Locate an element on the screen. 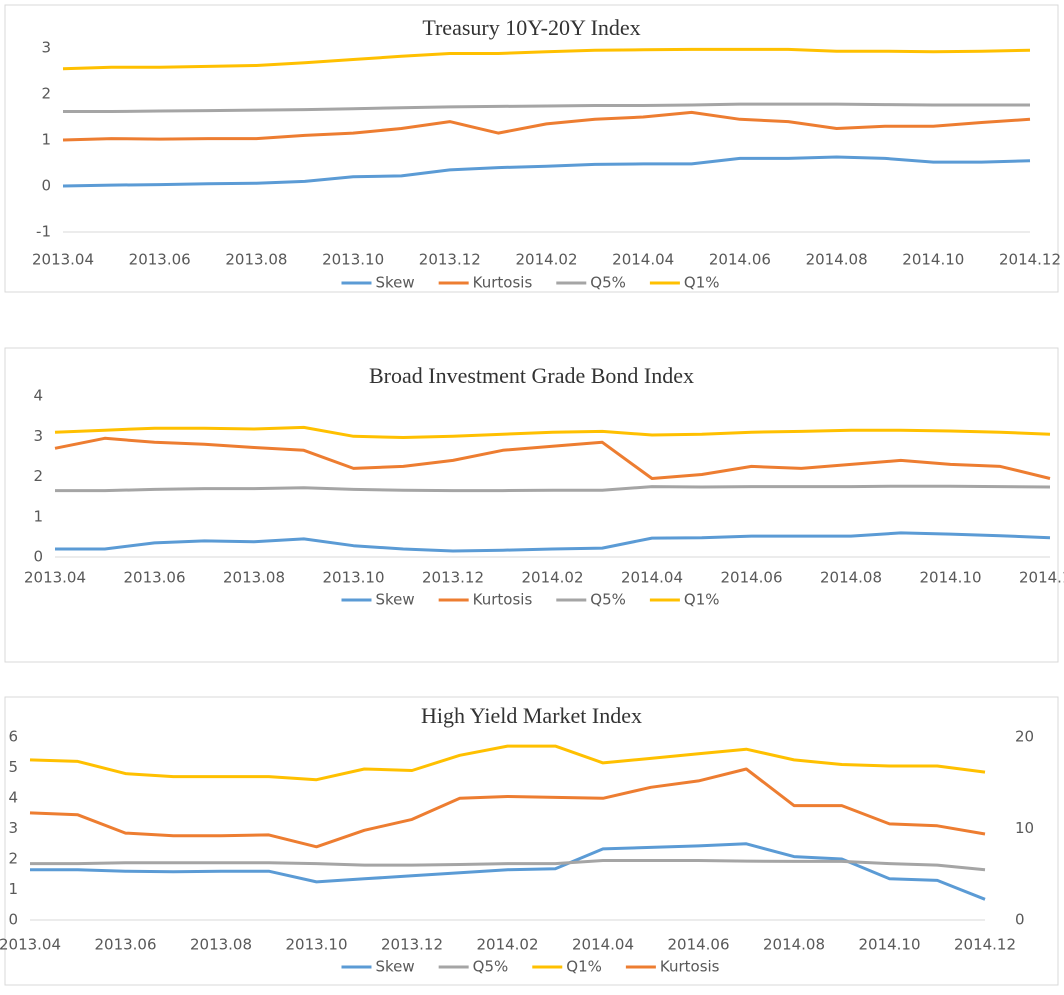 The height and width of the screenshot is (995, 1064). y-tick-label: -1 is located at coordinates (43, 232).